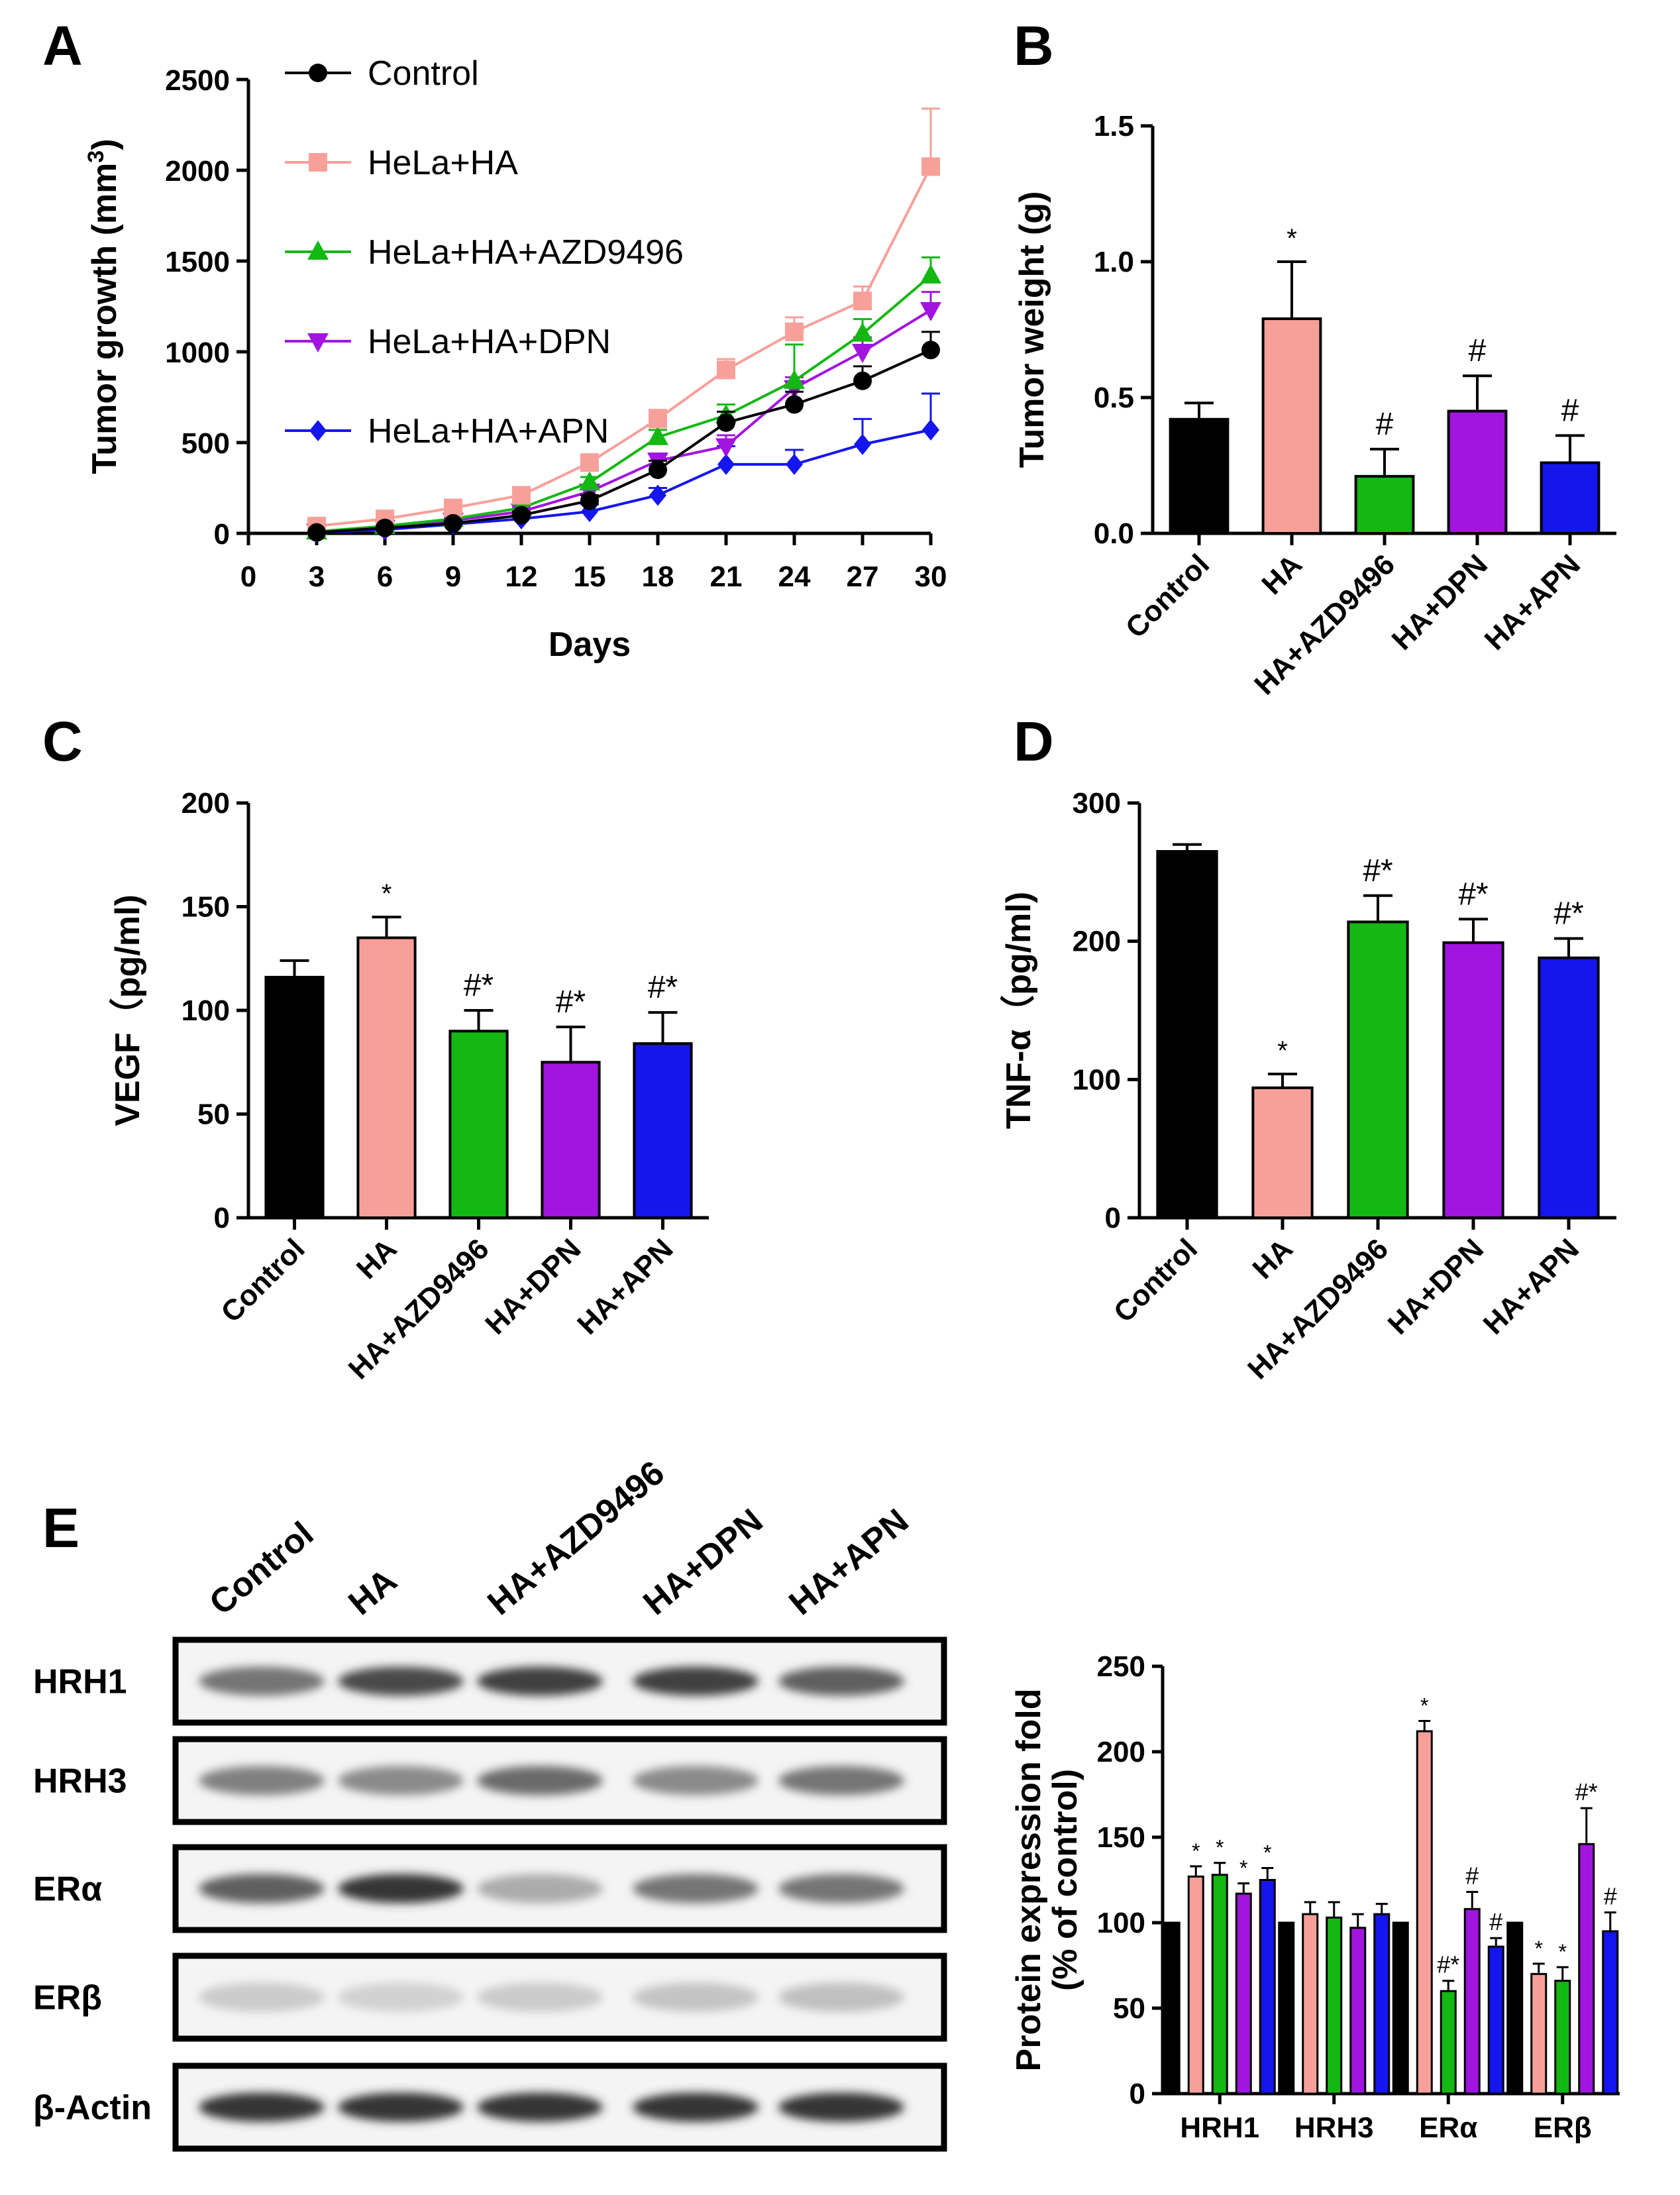  What do you see at coordinates (849, 1562) in the screenshot?
I see `lane-label-4: HA+APN` at bounding box center [849, 1562].